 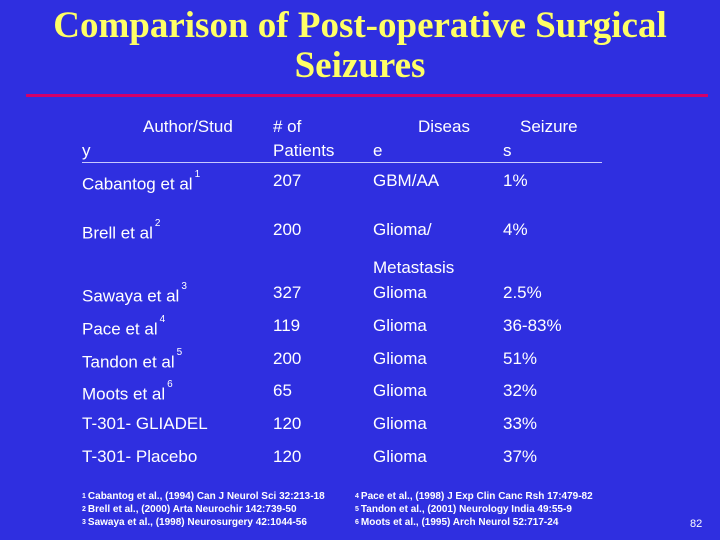 What do you see at coordinates (444, 126) in the screenshot?
I see `header-disease-line1: Diseas` at bounding box center [444, 126].